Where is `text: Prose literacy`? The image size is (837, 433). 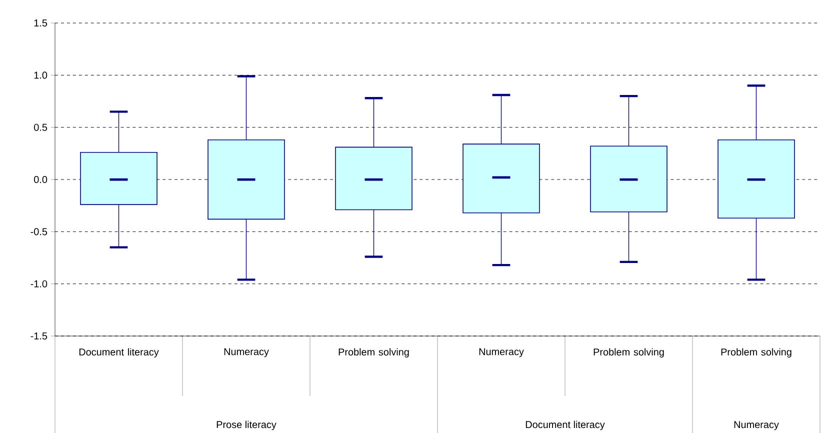
text: Prose literacy is located at coordinates (246, 425).